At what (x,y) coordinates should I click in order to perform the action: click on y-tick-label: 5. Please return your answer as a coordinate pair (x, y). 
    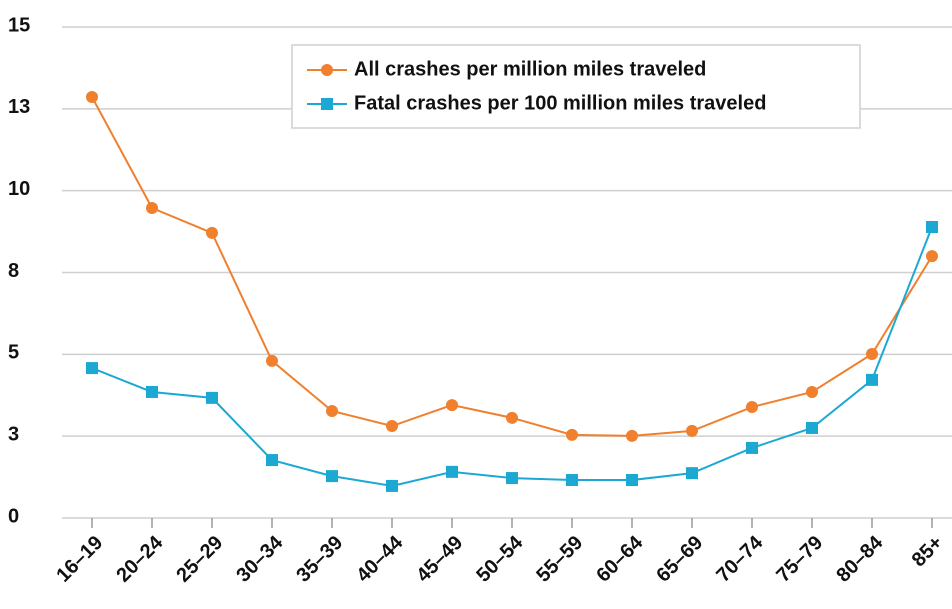
    Looking at the image, I should click on (13, 353).